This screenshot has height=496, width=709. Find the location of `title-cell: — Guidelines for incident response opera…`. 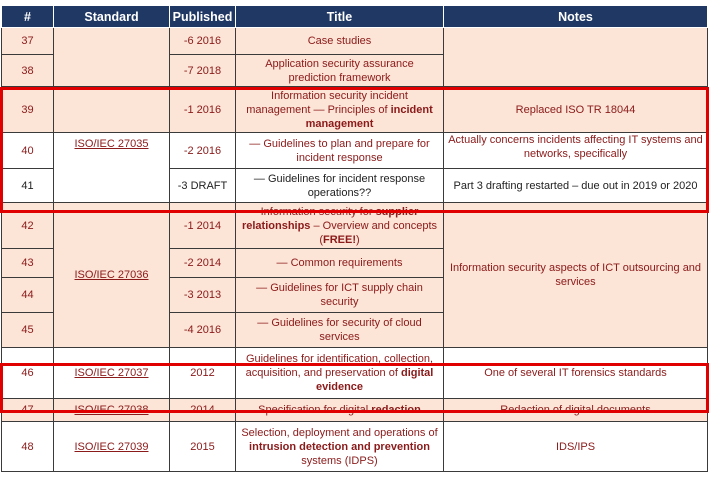

title-cell: — Guidelines for incident response opera… is located at coordinates (339, 185).